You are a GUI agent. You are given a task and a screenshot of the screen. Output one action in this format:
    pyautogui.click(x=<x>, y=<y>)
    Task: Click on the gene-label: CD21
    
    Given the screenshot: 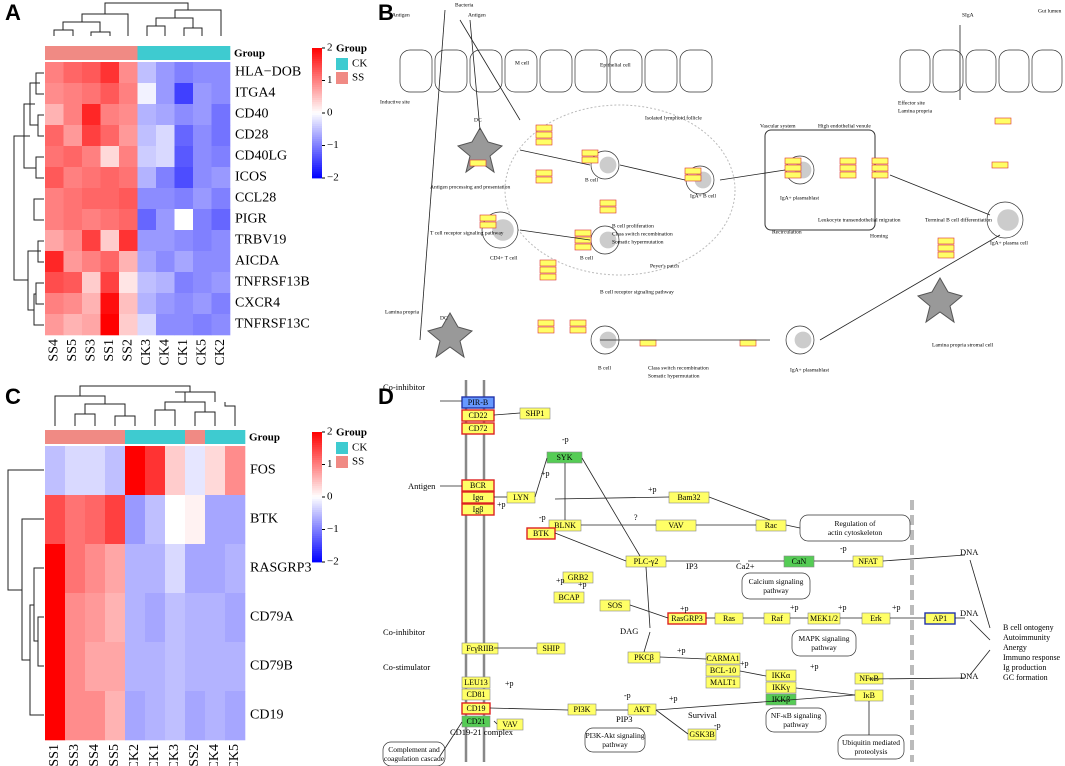 What is the action you would take?
    pyautogui.click(x=475, y=721)
    